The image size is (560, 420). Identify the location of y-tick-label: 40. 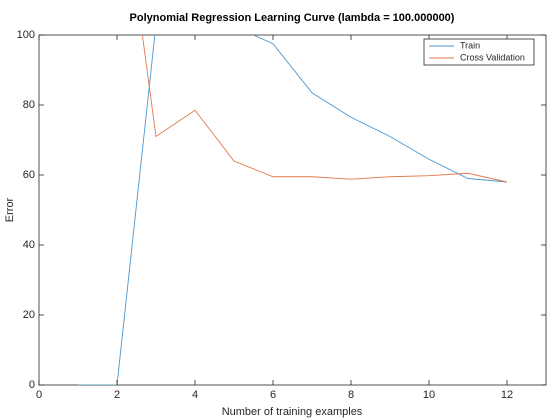
(29, 245).